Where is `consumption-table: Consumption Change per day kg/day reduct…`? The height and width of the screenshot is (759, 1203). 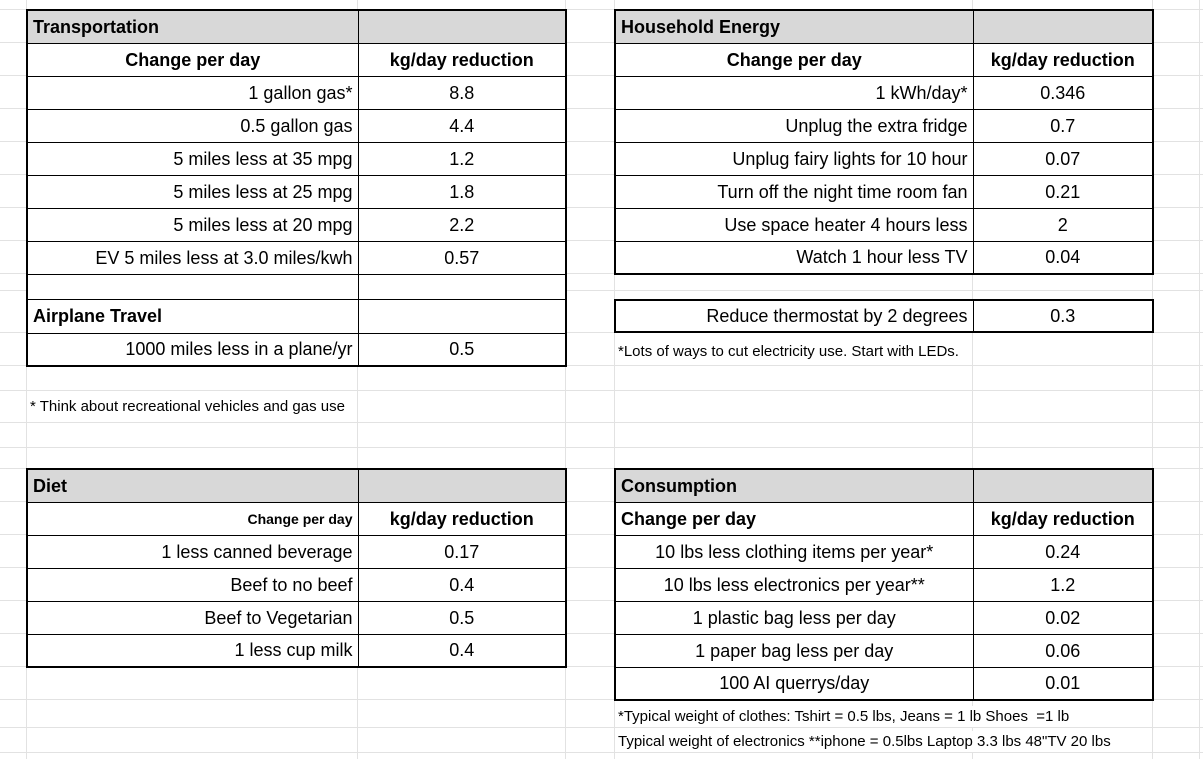
consumption-table: Consumption Change per day kg/day reduct… is located at coordinates (884, 584).